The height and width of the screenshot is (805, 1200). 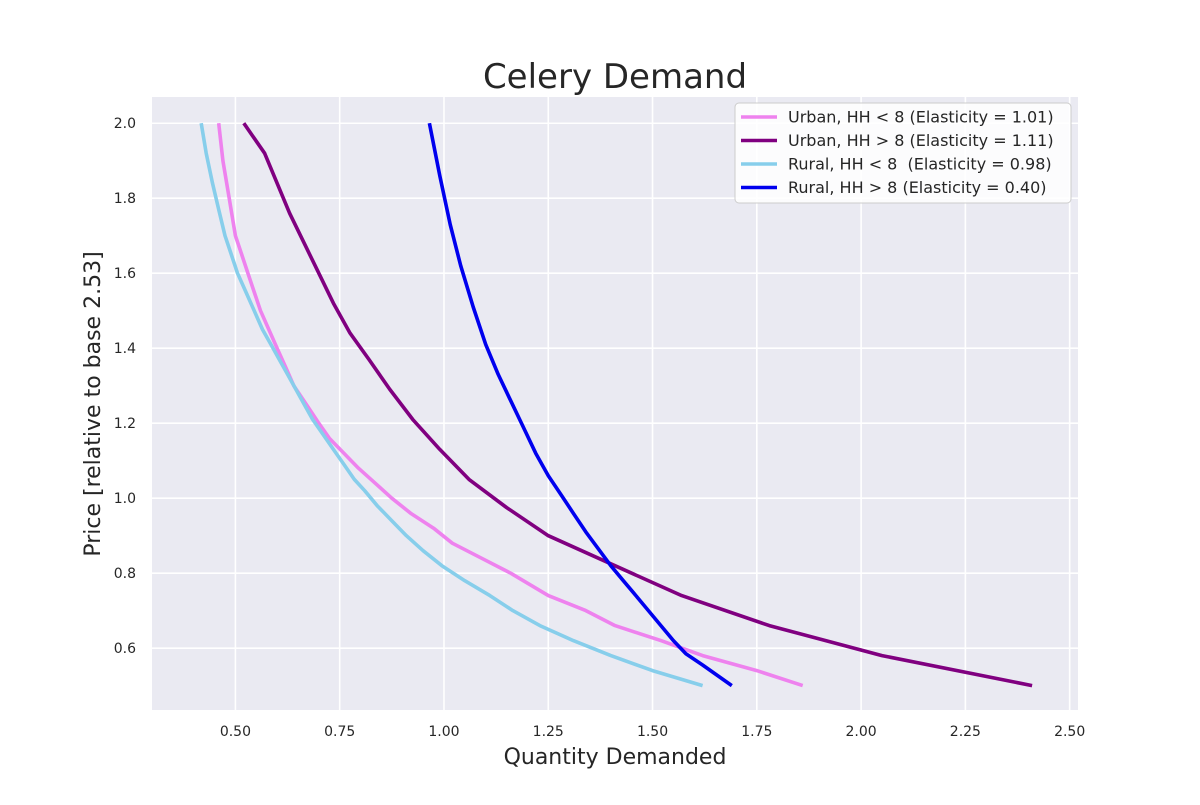 I want to click on x-tick-label: 1.50, so click(x=652, y=732).